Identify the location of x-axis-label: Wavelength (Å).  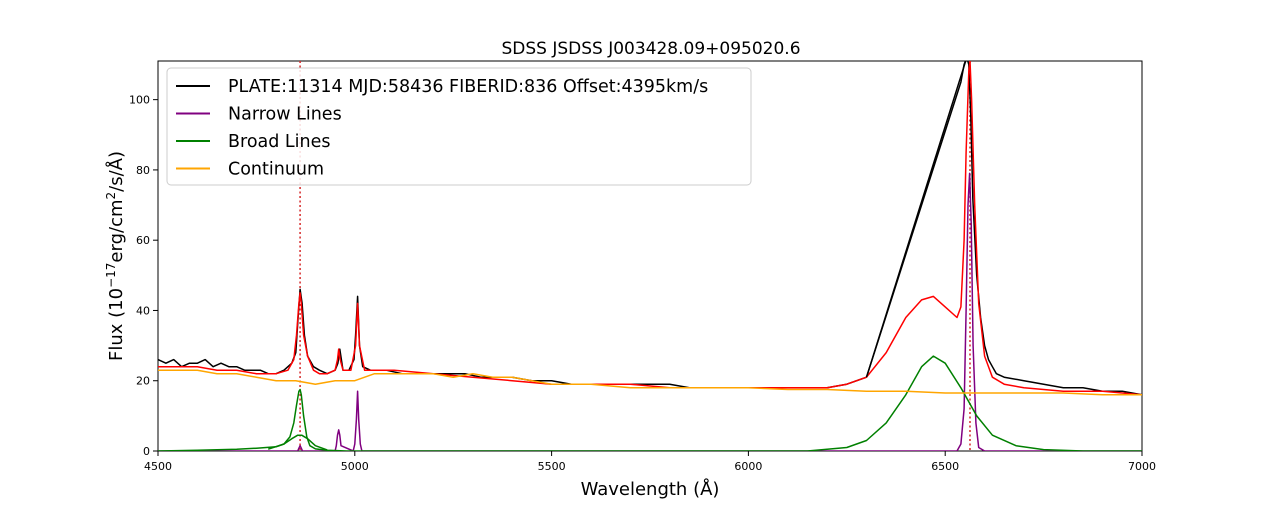
(650, 489).